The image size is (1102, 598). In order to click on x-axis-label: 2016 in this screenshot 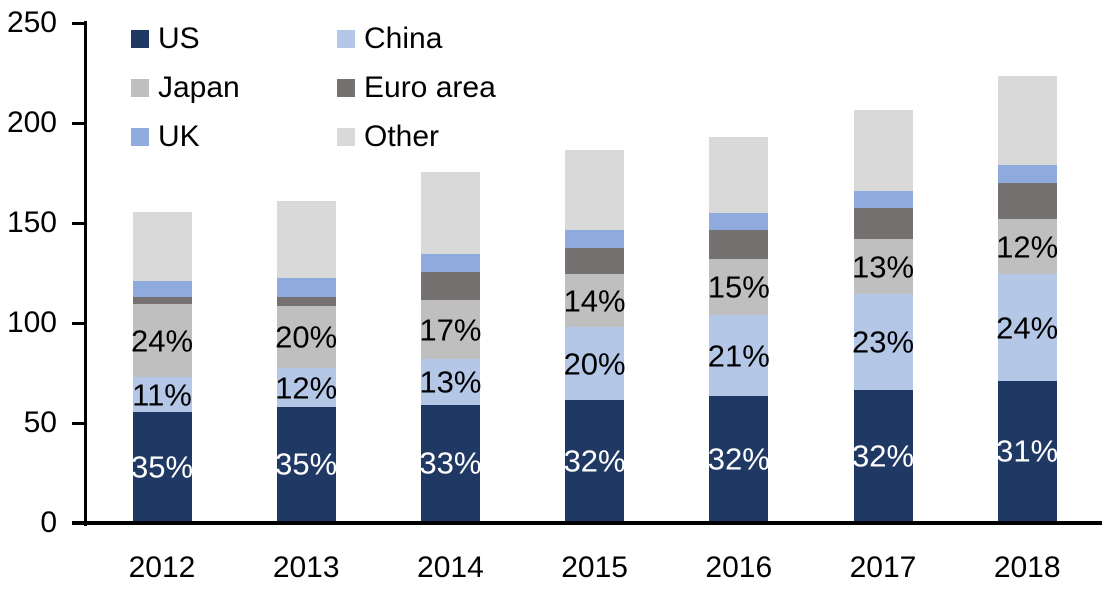, I will do `click(739, 567)`.